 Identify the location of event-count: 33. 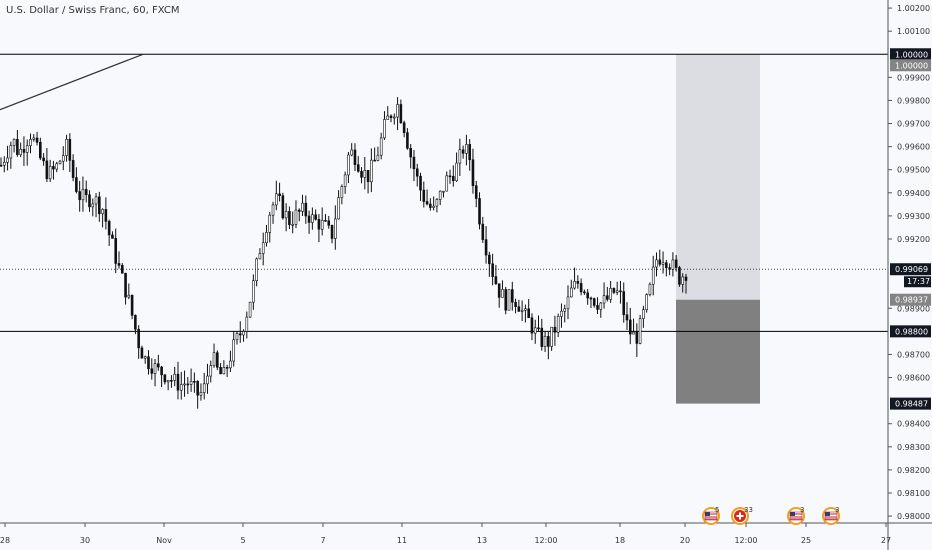
(748, 510).